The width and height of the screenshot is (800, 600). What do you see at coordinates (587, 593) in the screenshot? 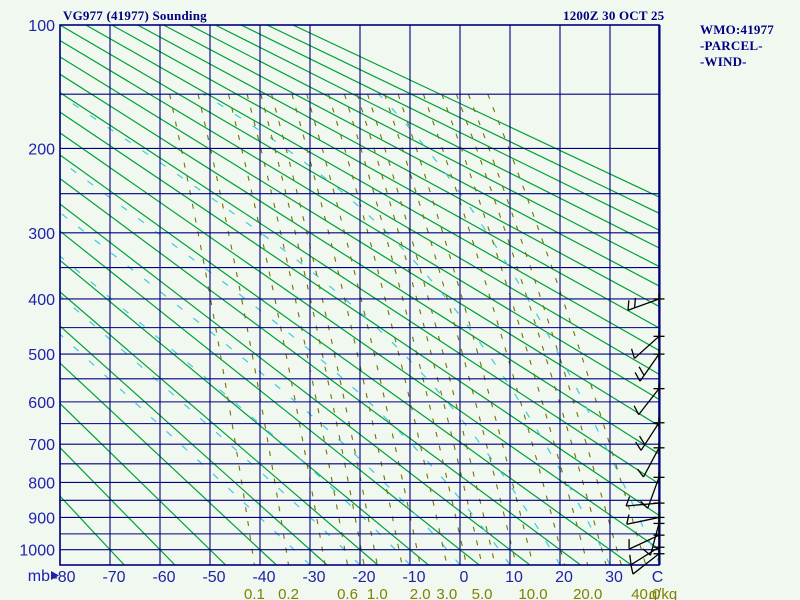
I see `axis-label: 20.0` at bounding box center [587, 593].